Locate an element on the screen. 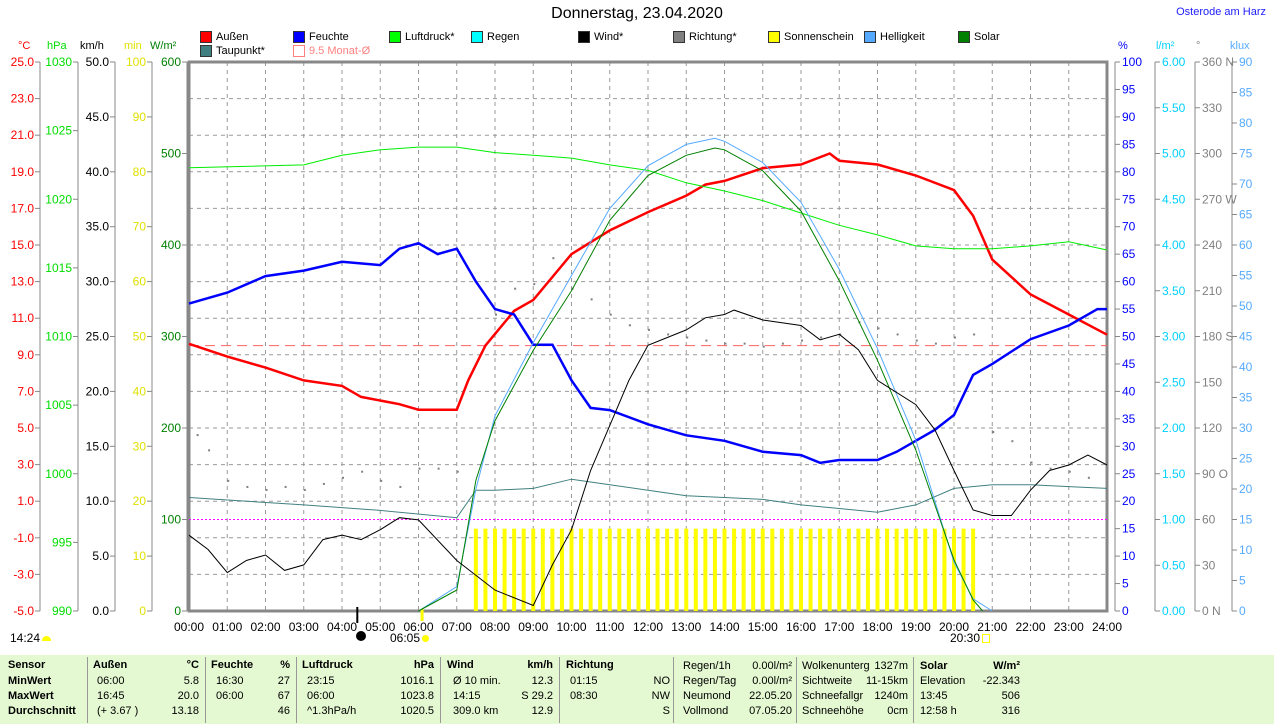  series-luftdruck is located at coordinates (648, 198).